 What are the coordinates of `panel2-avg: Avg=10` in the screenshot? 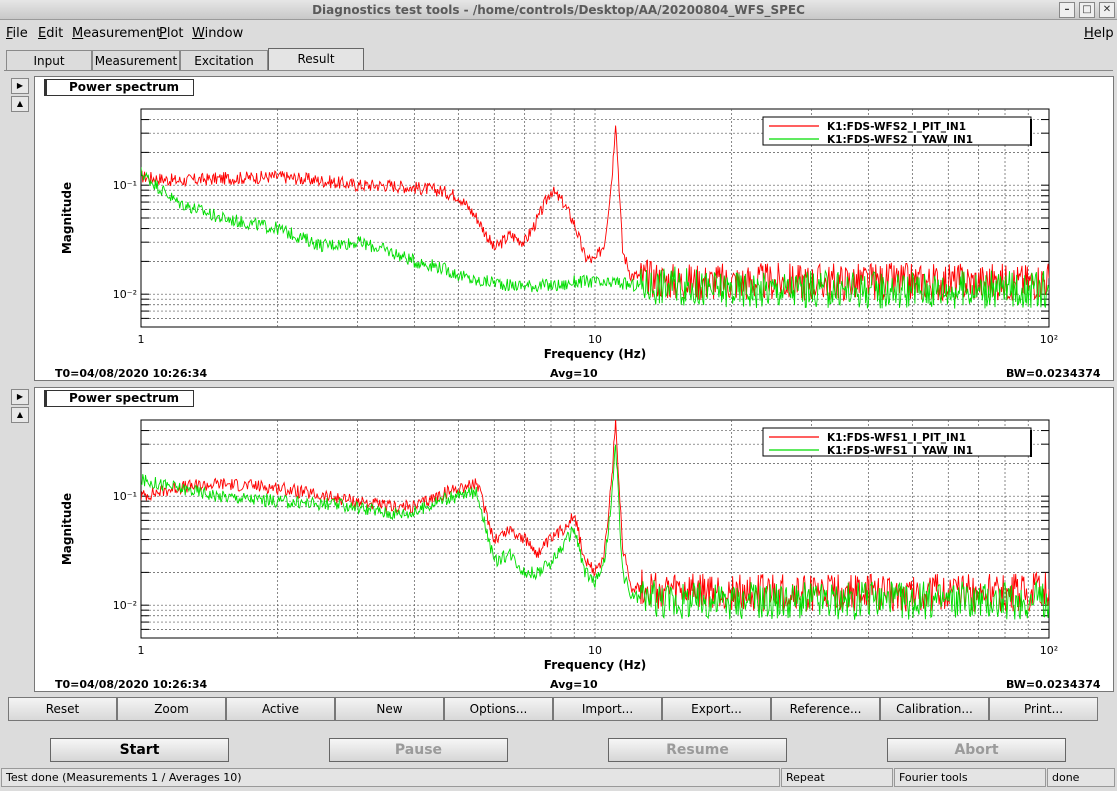 It's located at (574, 684).